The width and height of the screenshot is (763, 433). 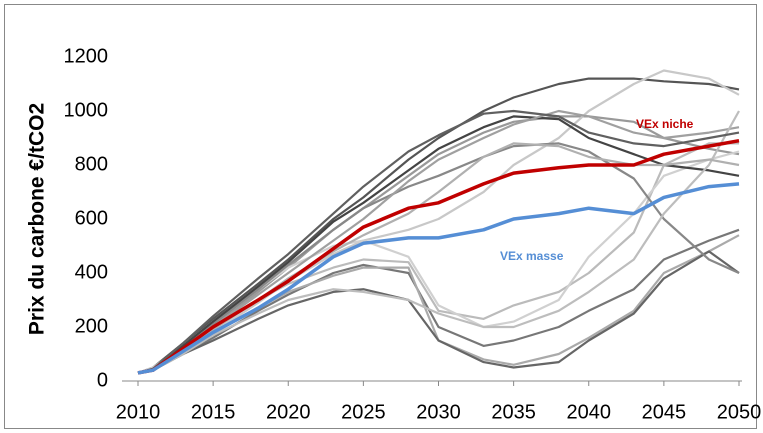 What do you see at coordinates (532, 256) in the screenshot?
I see `series-label: VEx masse` at bounding box center [532, 256].